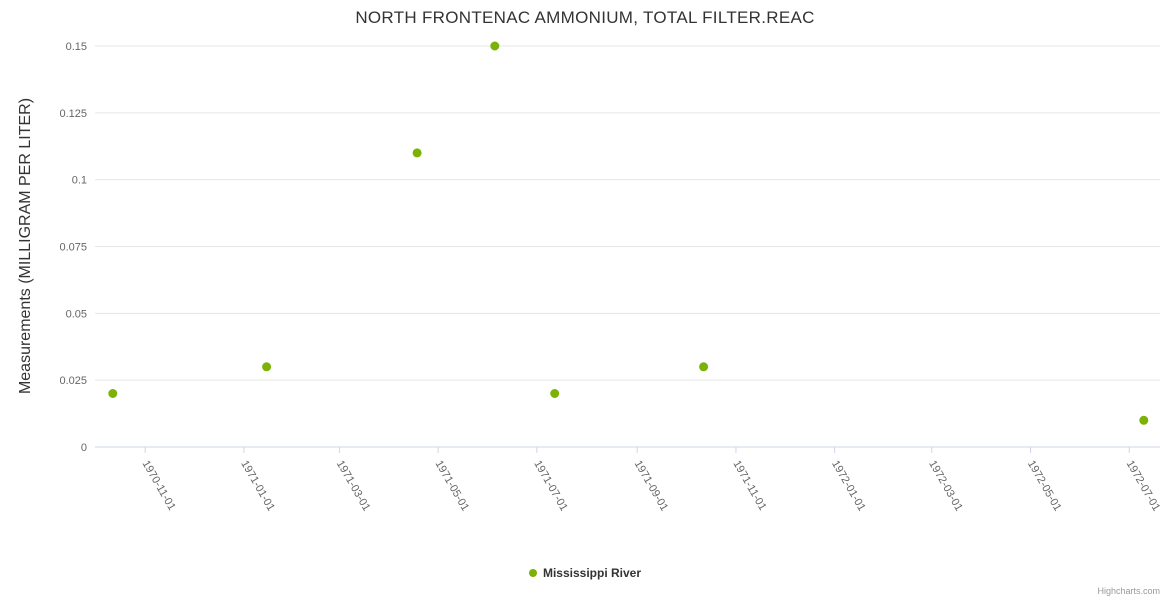 Image resolution: width=1170 pixels, height=600 pixels. Describe the element at coordinates (945, 486) in the screenshot. I see `x-tick-label: 1972-03-01` at that location.